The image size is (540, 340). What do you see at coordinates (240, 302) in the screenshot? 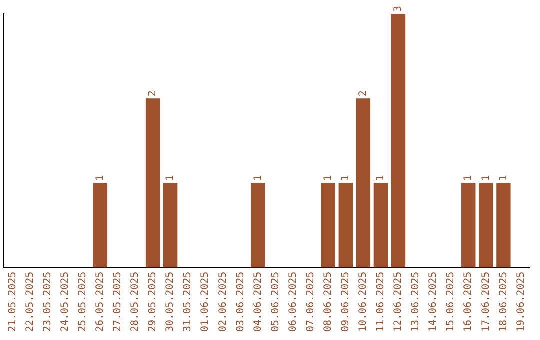
I see `x-tick-label: 03.06.2025` at bounding box center [240, 302].